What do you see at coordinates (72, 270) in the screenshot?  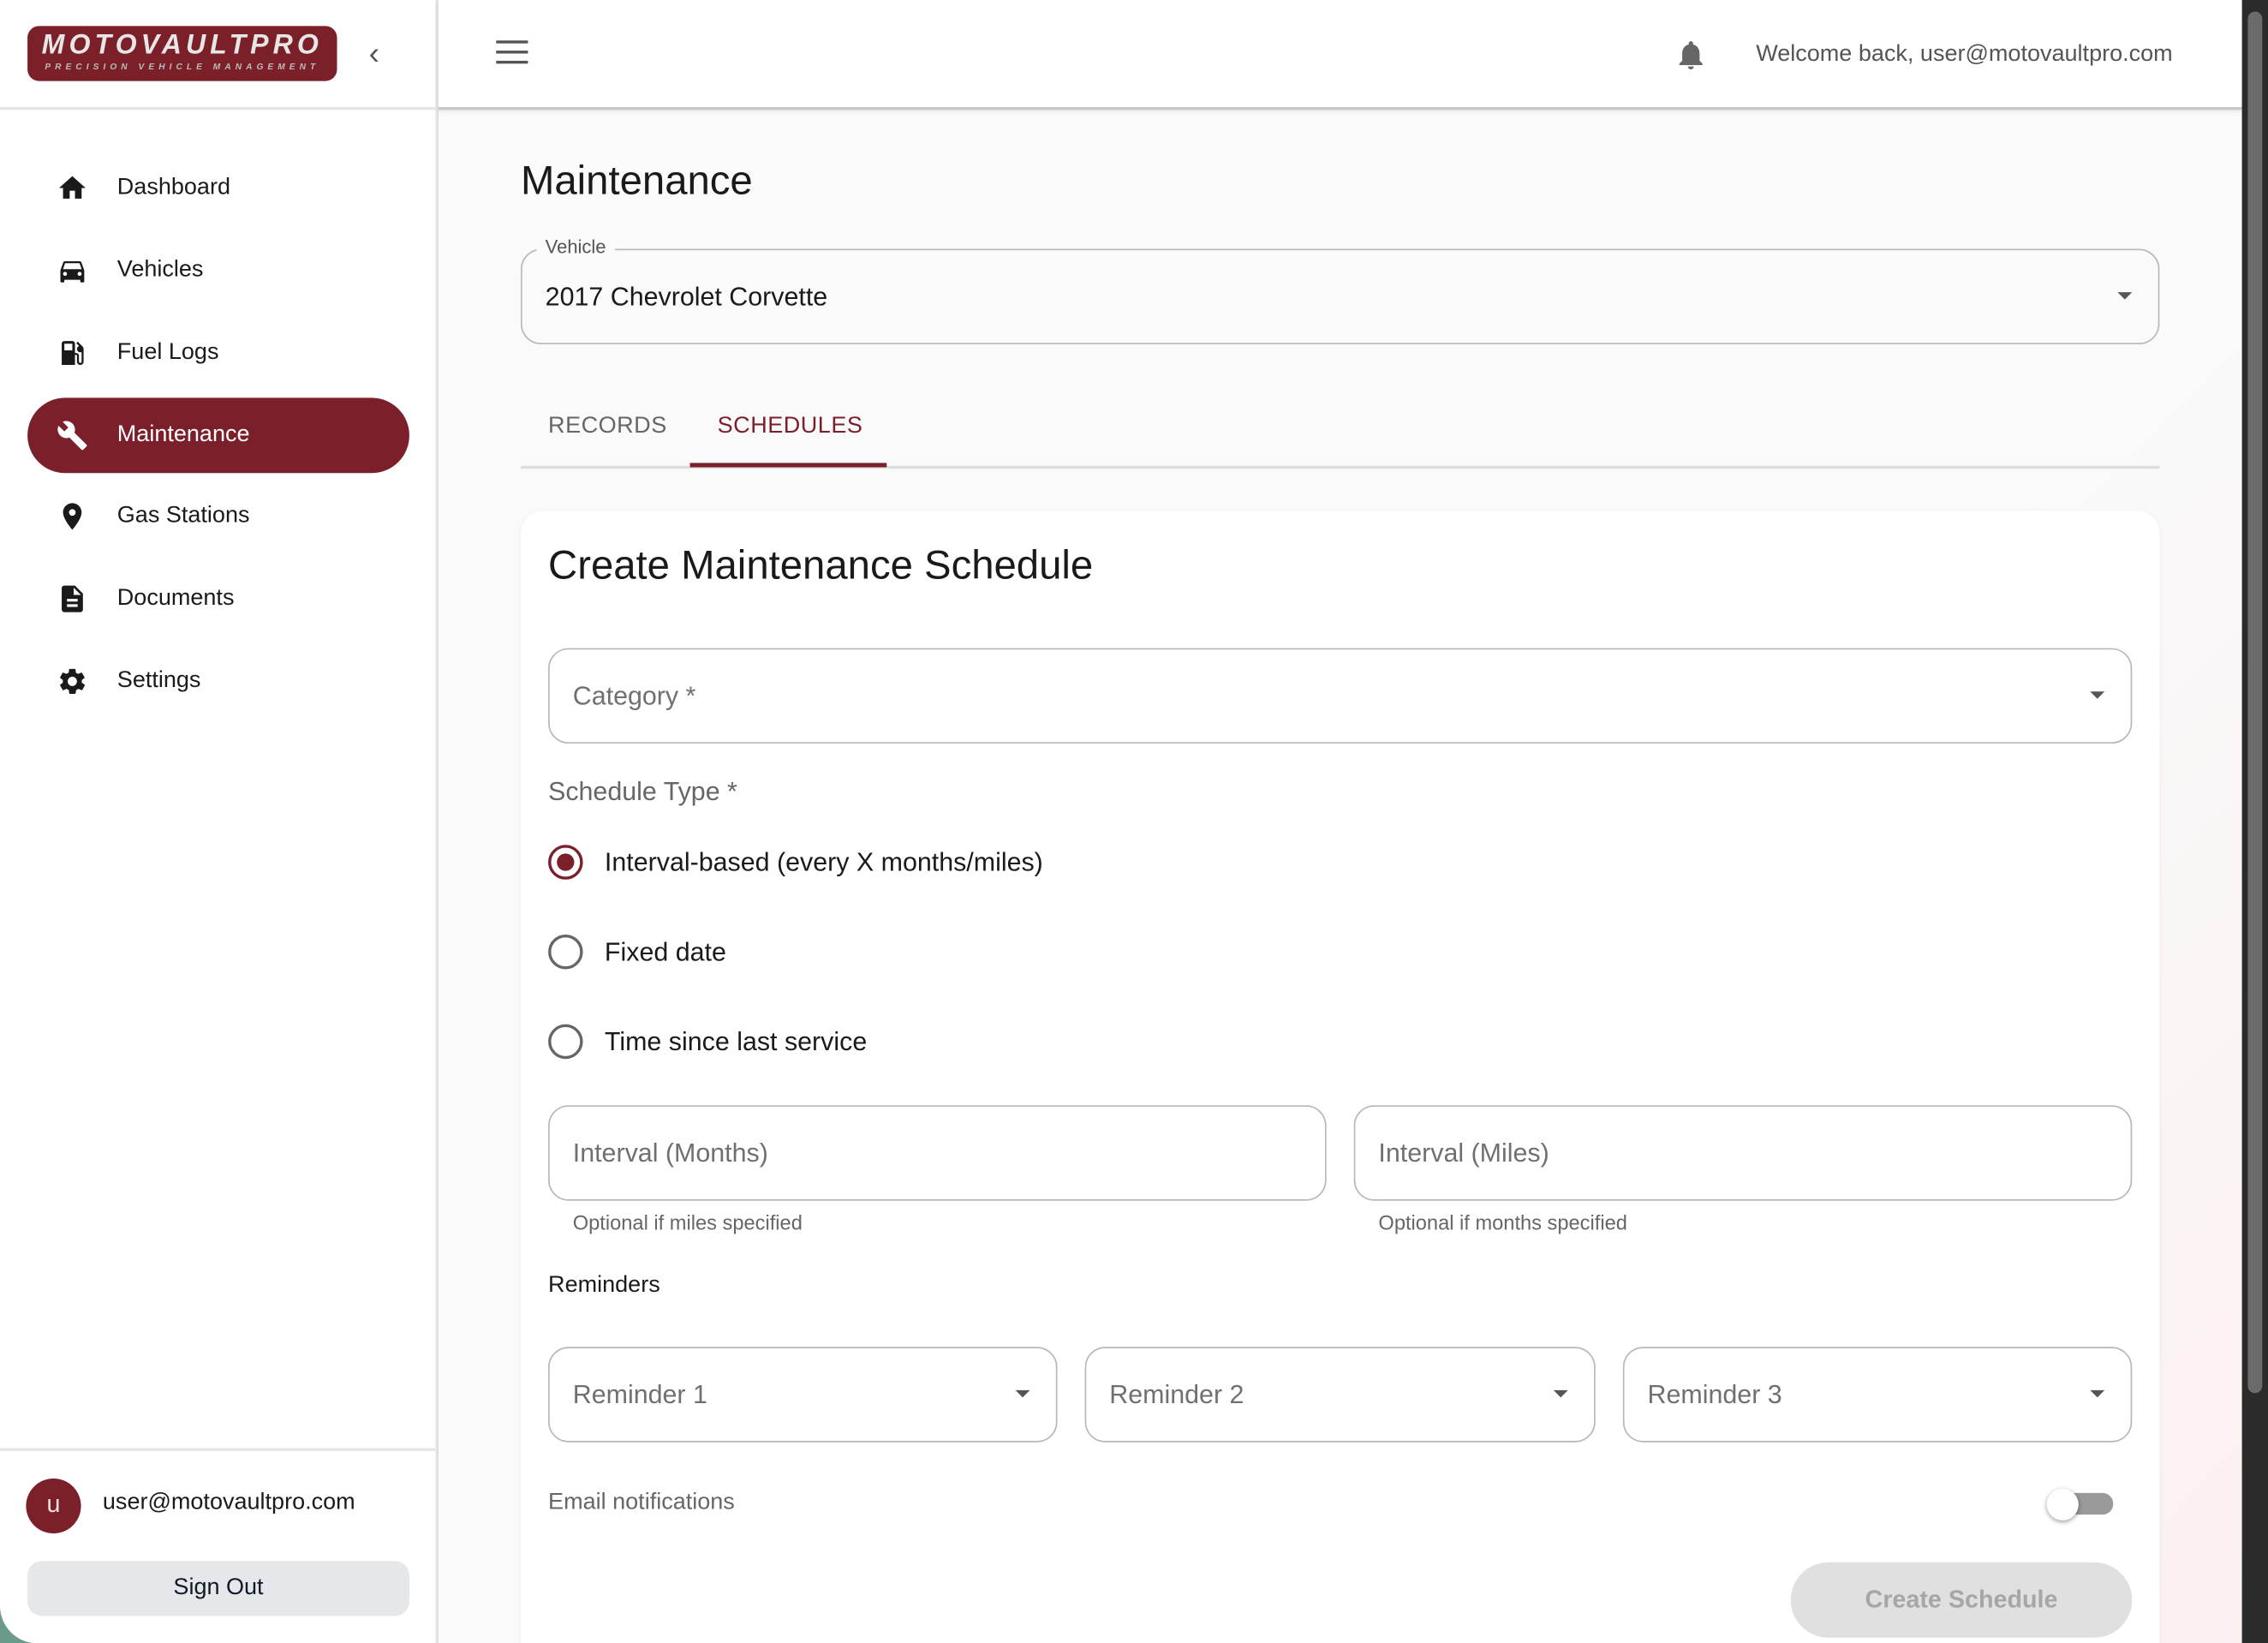 I see `car-icon` at bounding box center [72, 270].